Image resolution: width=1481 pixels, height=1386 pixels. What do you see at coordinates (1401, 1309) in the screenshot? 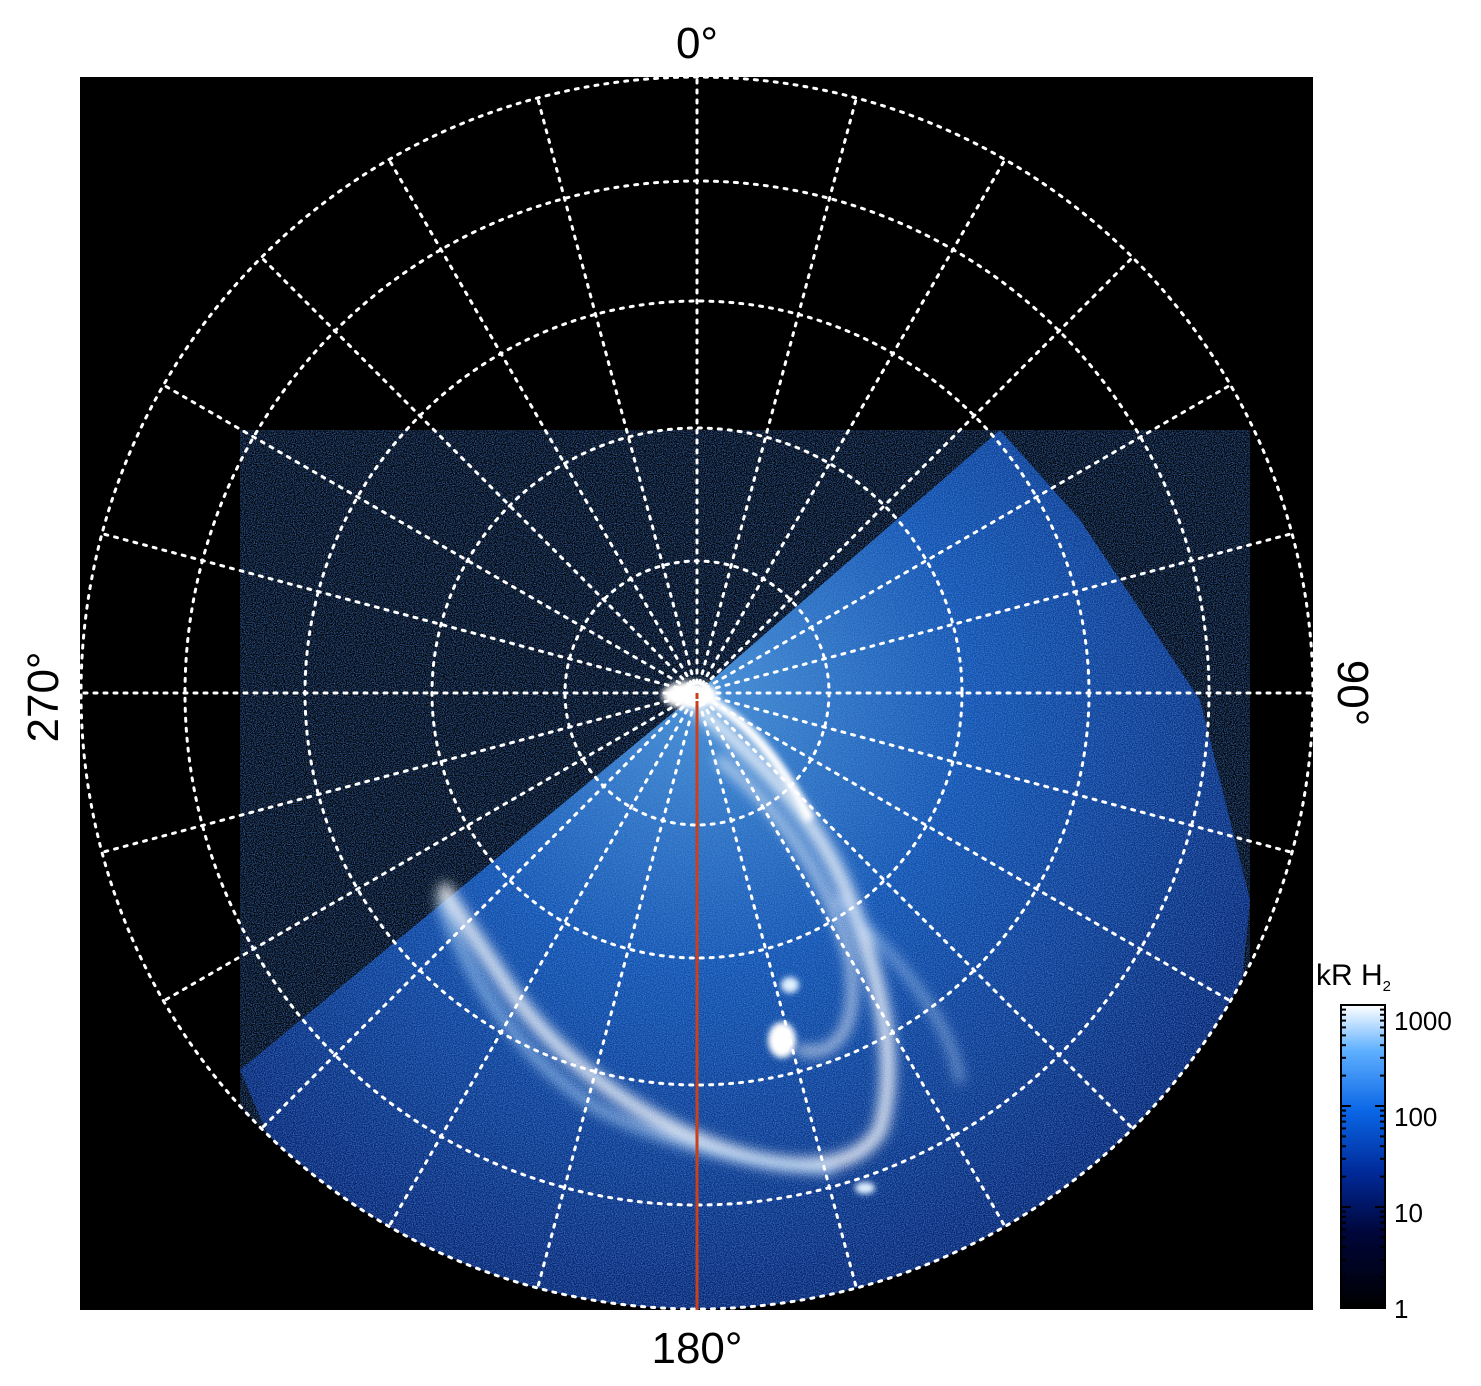
I see `colorbar-tick-label-1: 1` at bounding box center [1401, 1309].